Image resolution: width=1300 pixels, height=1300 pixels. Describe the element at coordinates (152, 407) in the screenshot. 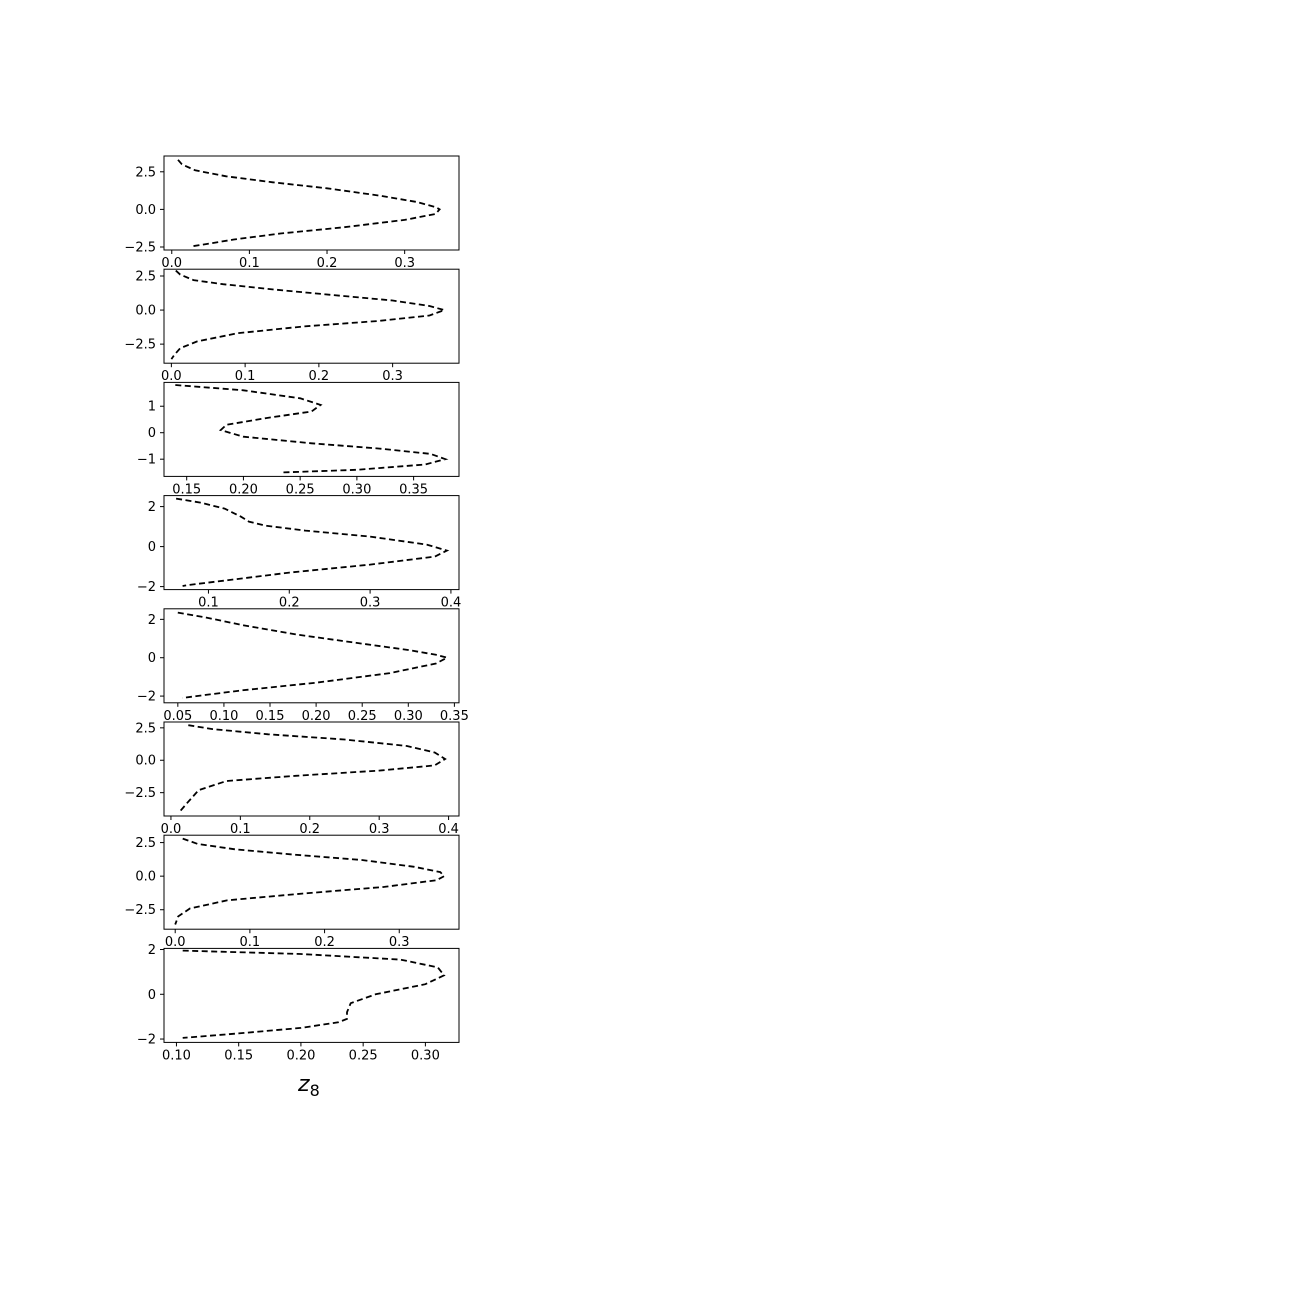

I see `y-tick-label: 1` at that location.